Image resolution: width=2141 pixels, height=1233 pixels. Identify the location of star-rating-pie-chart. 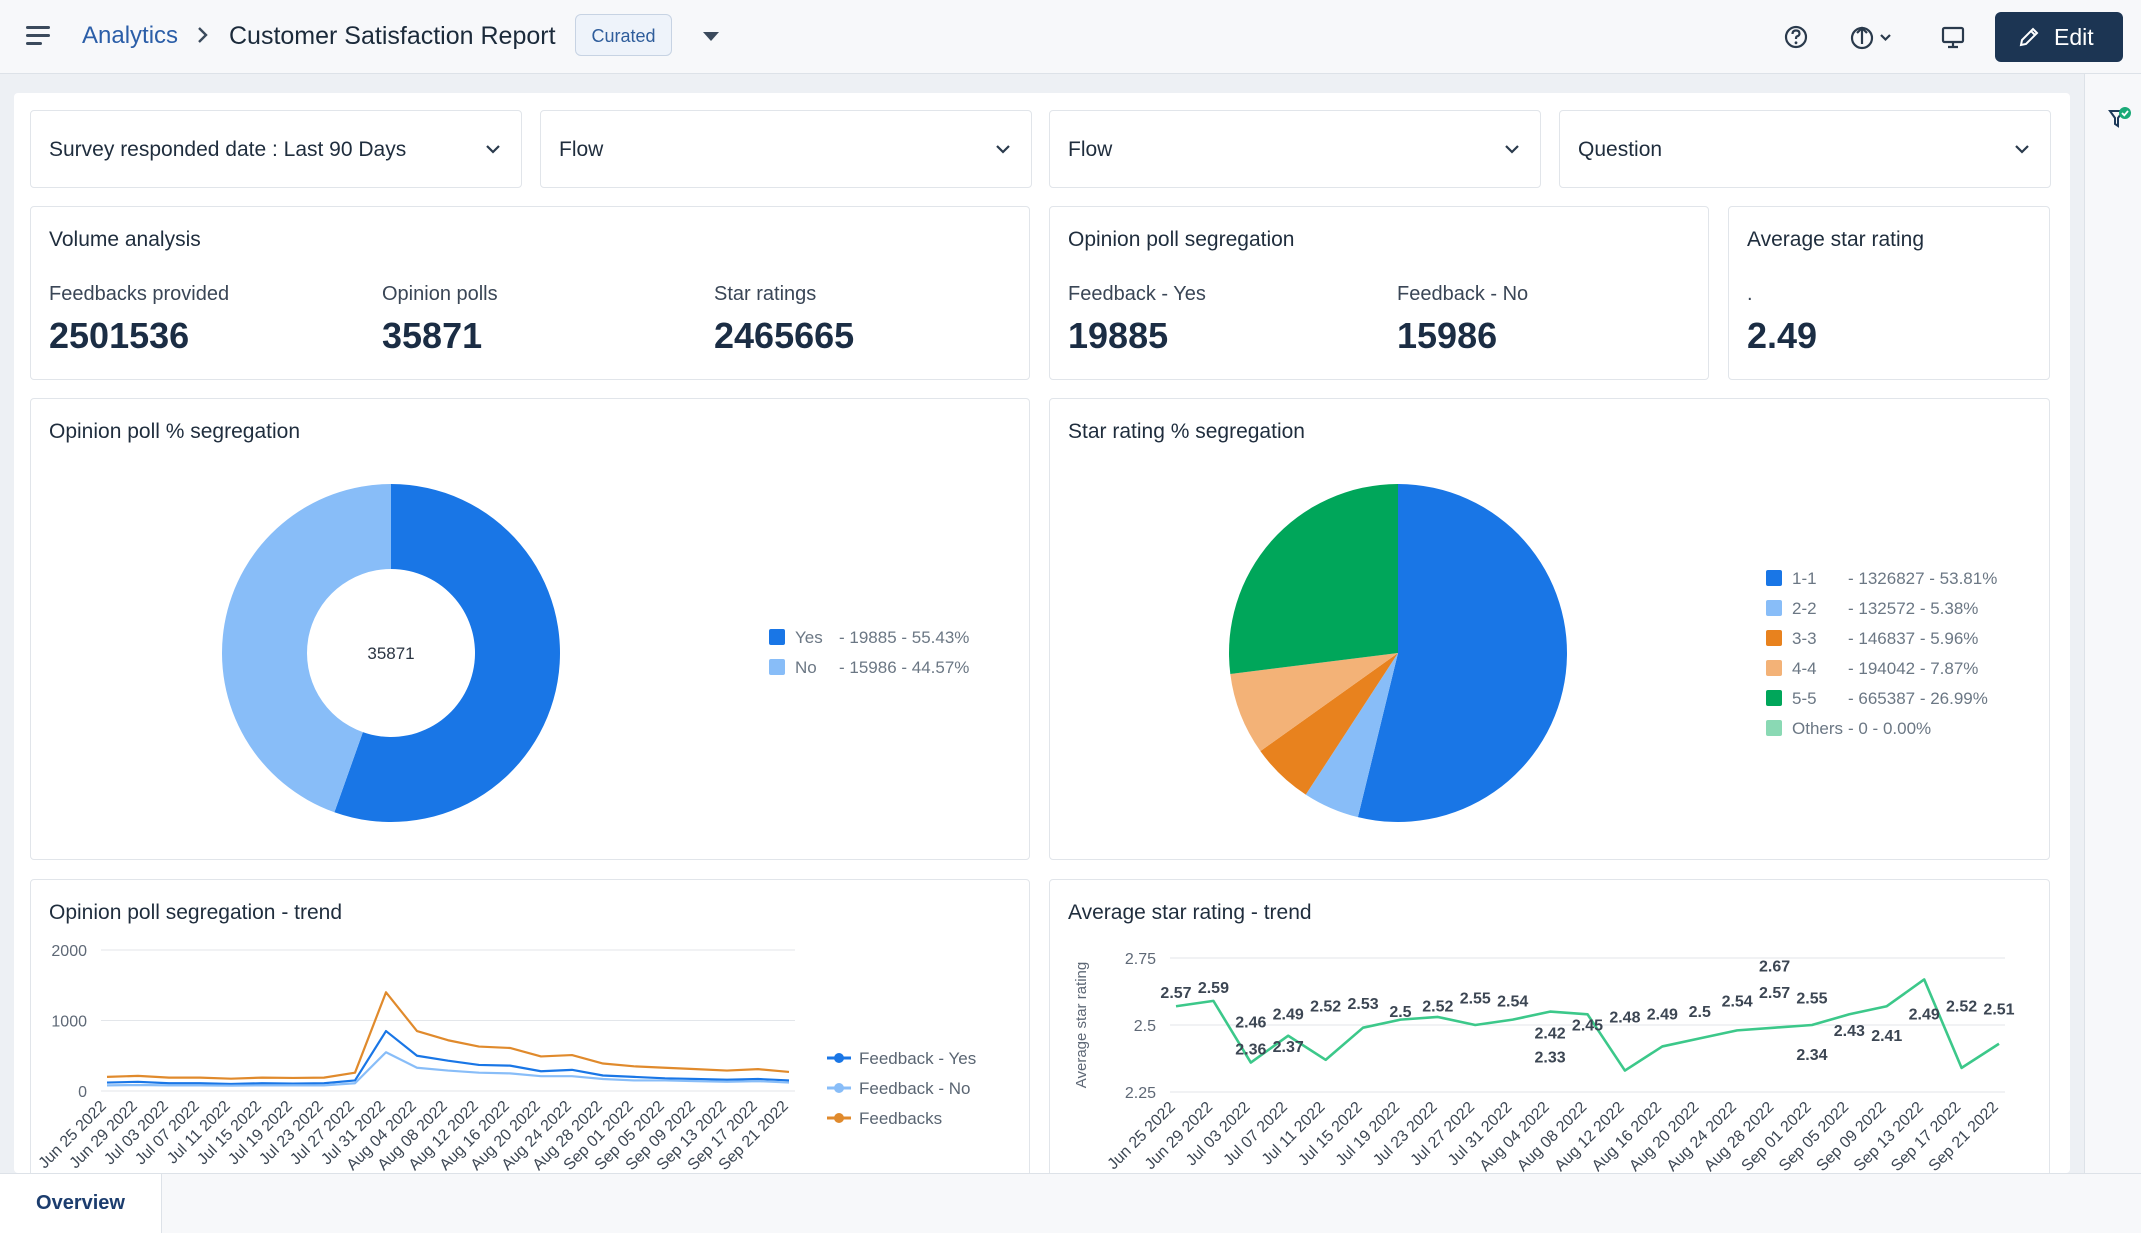
(1398, 653).